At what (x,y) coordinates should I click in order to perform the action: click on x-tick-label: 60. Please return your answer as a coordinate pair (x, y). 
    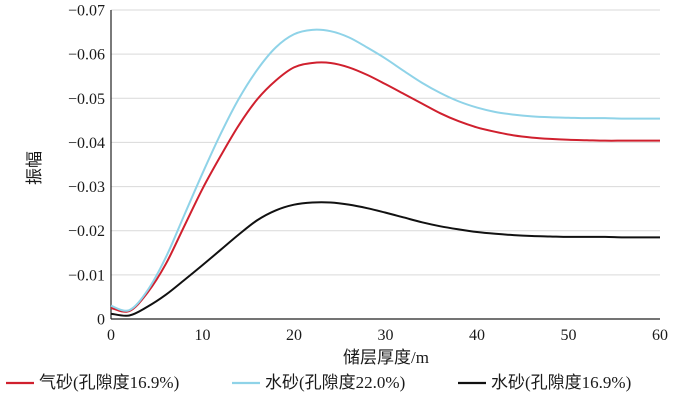
    Looking at the image, I should click on (660, 335).